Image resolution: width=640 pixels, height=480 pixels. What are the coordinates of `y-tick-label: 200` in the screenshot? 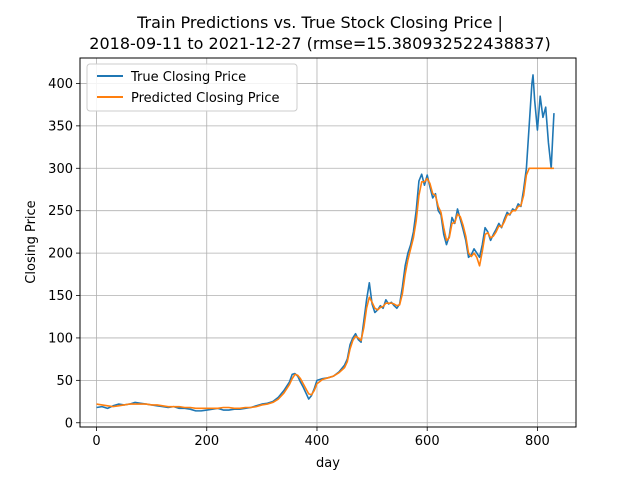 It's located at (60, 254).